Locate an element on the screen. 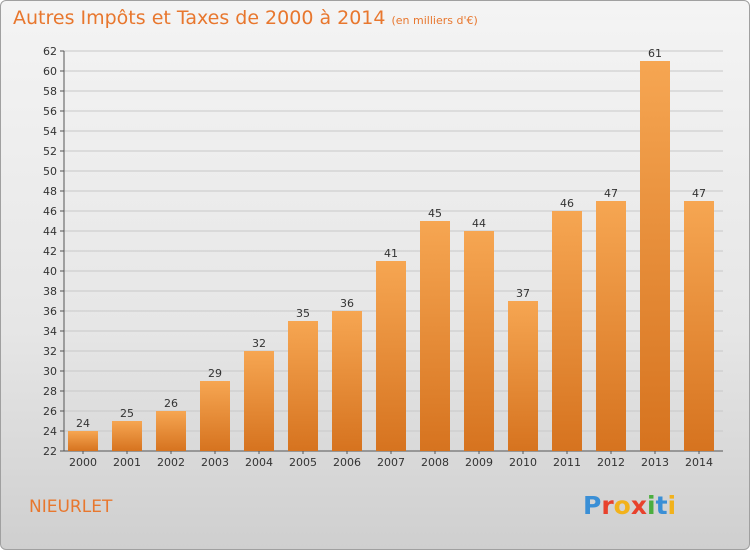  data-label: 45 is located at coordinates (435, 213).